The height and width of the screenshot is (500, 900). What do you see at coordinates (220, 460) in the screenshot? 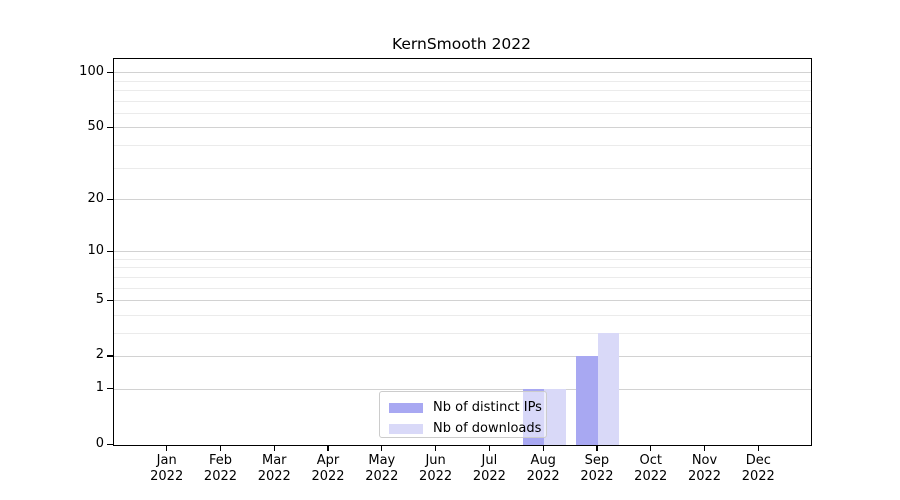
I see `x-tick-month: Feb` at bounding box center [220, 460].